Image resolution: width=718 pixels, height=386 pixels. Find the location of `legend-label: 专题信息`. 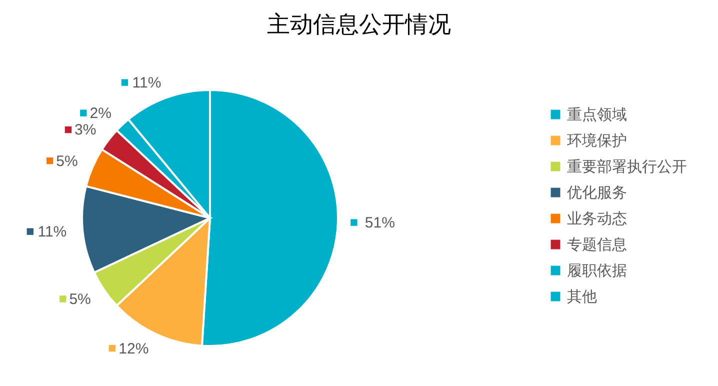

legend-label: 专题信息 is located at coordinates (597, 245).